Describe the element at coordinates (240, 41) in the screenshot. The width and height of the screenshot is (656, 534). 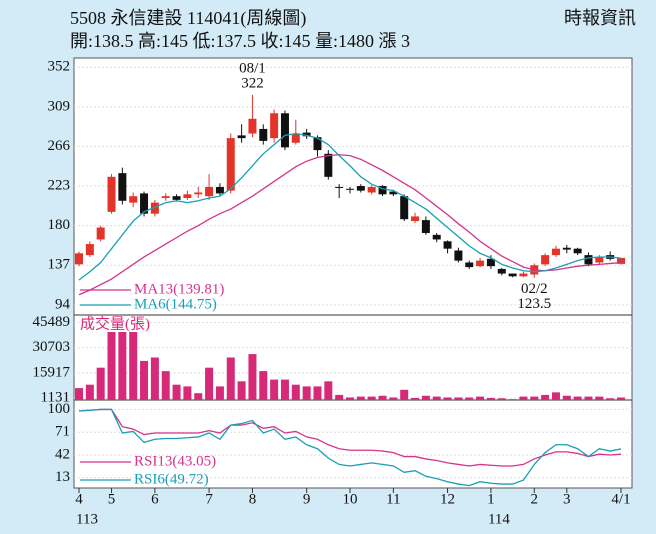
I see `quote: 開:138.5 高:145 低:137.5 收:145 量:1480 漲 3` at that location.